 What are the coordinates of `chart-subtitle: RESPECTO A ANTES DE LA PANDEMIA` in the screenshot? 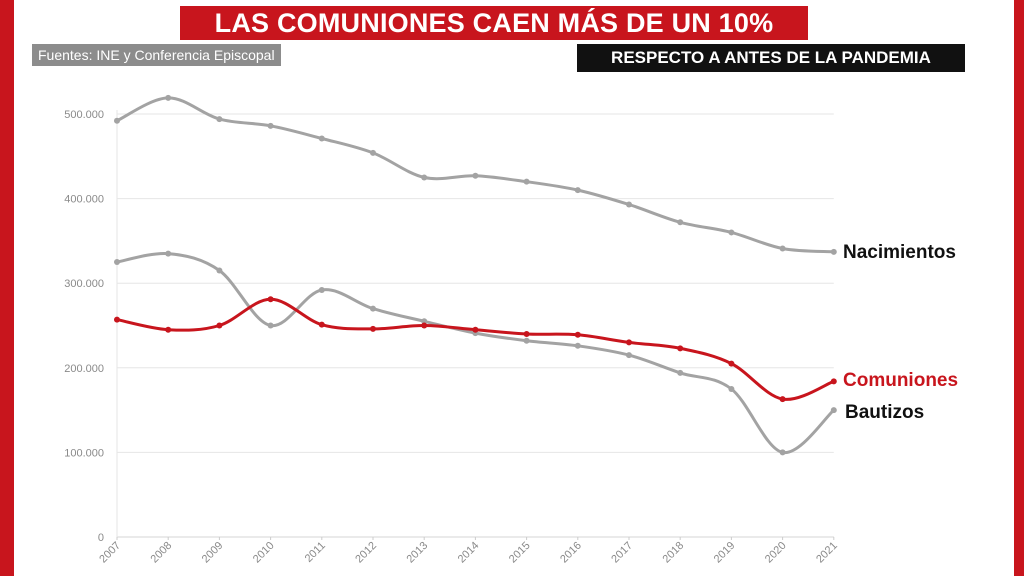 It's located at (771, 58).